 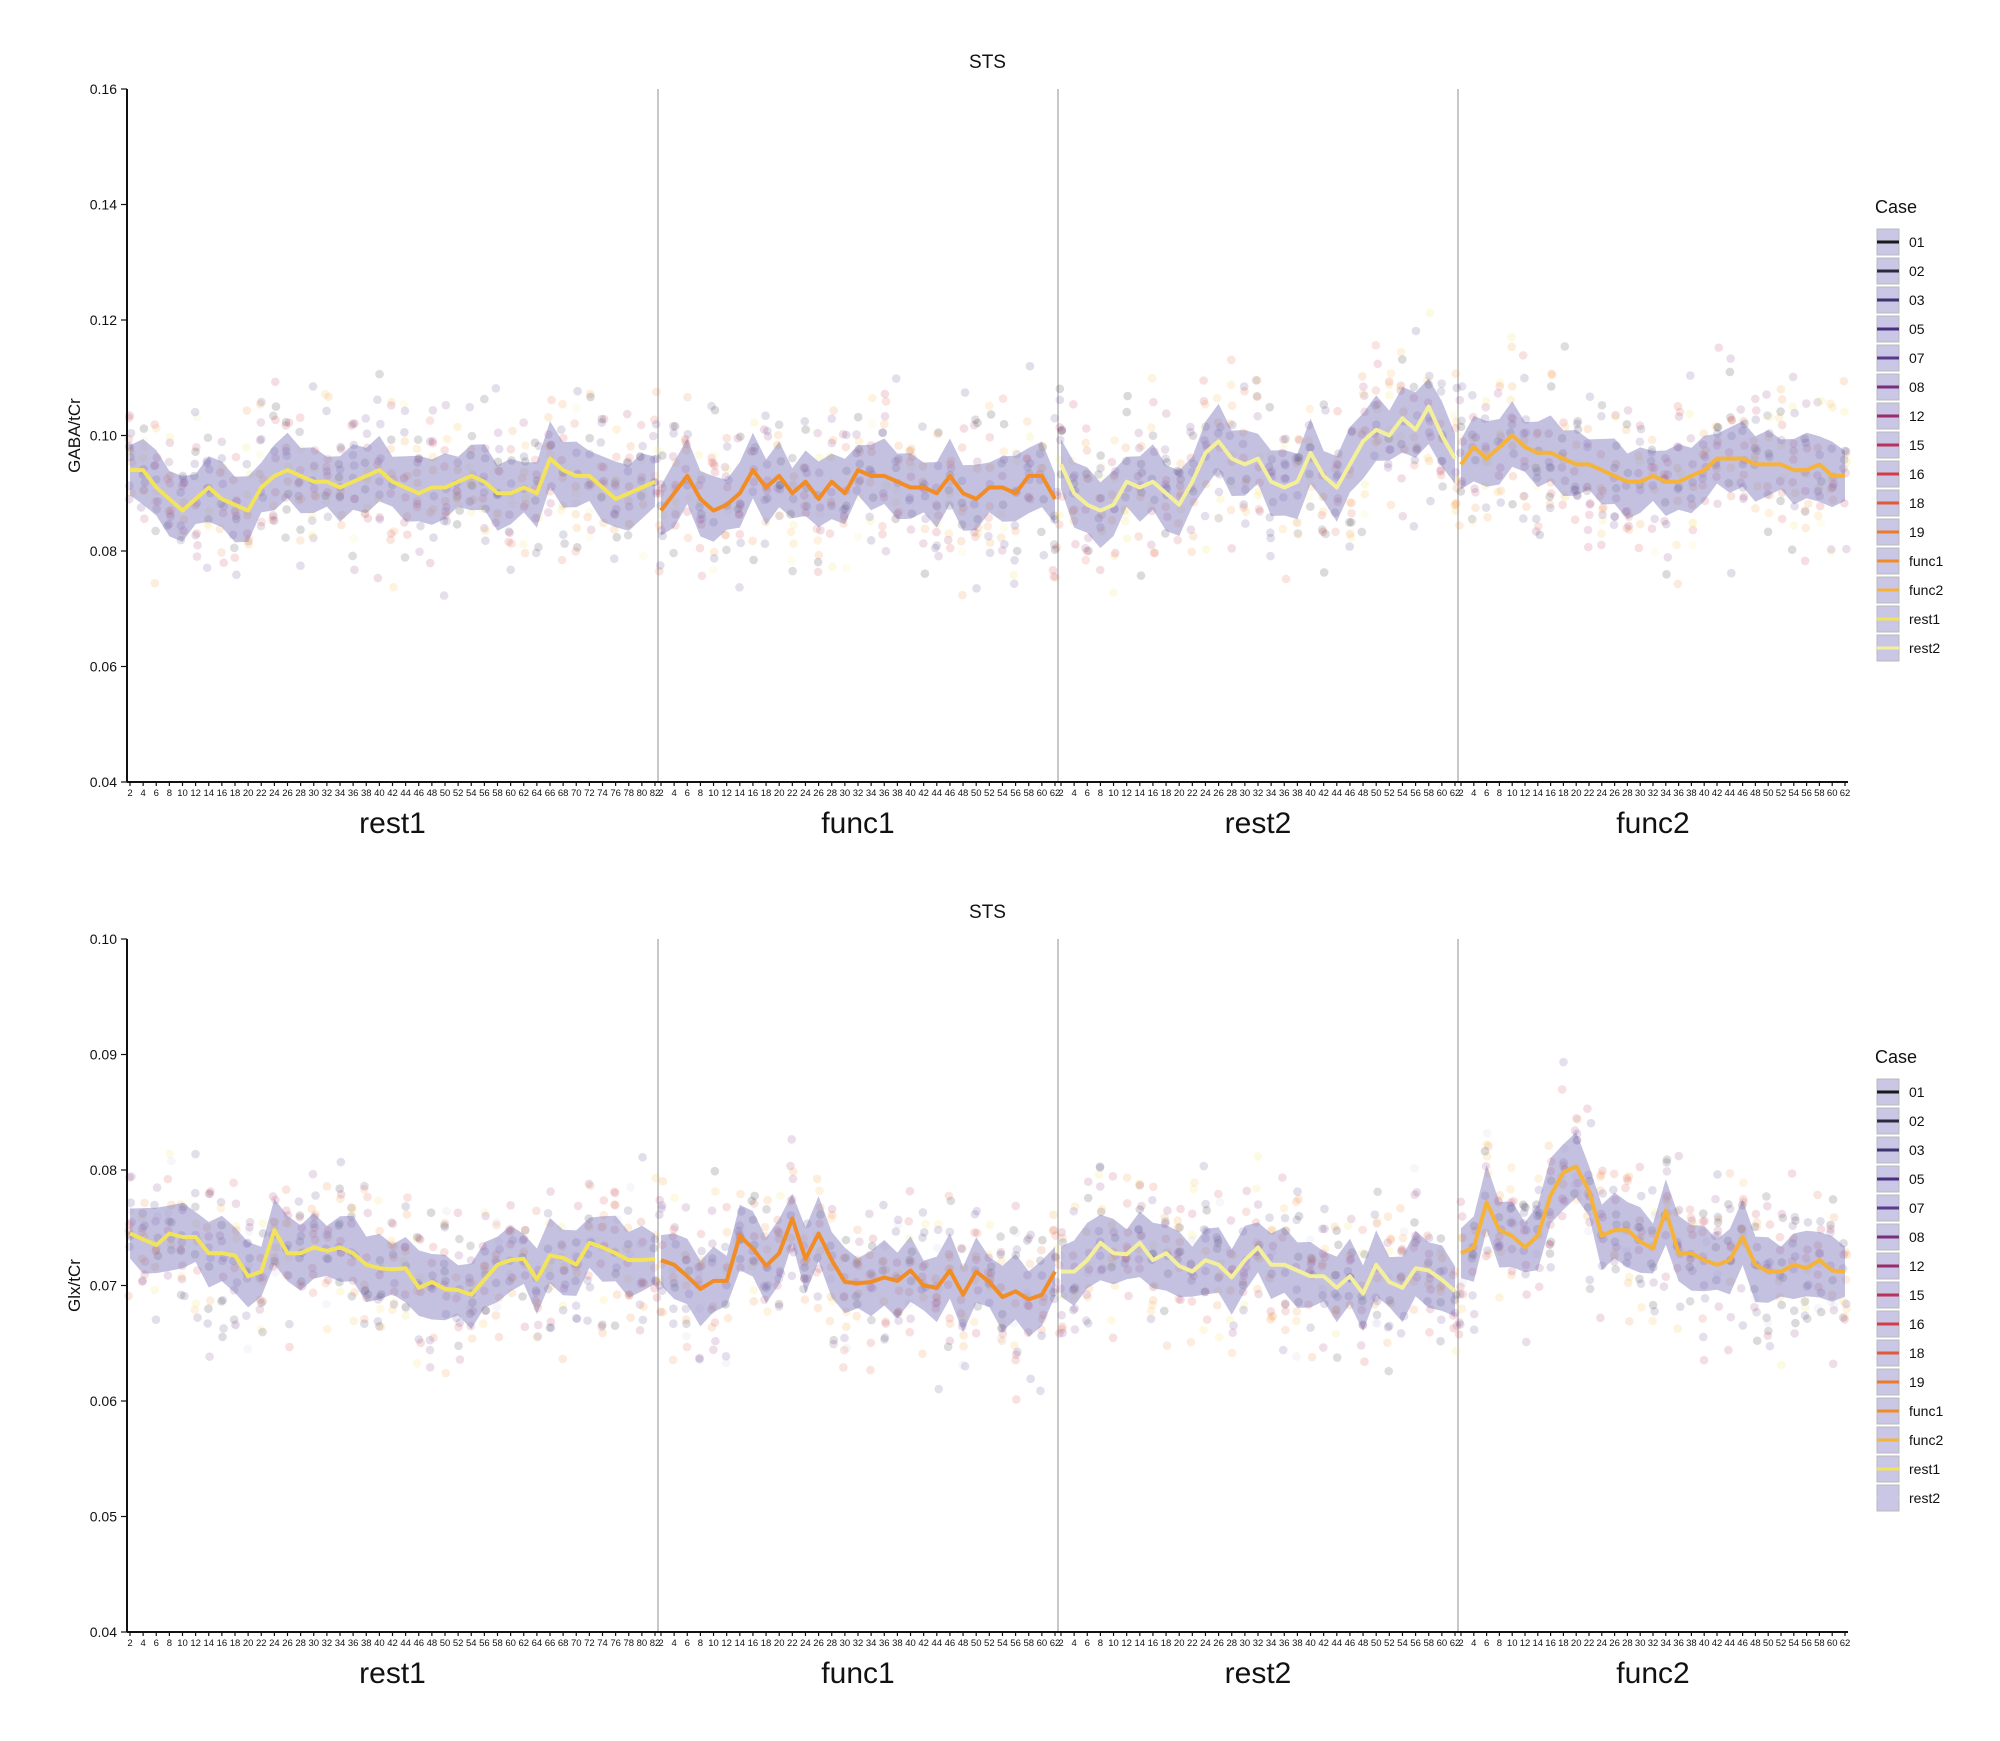 I want to click on x-tick-label: 60, so click(x=510, y=1643).